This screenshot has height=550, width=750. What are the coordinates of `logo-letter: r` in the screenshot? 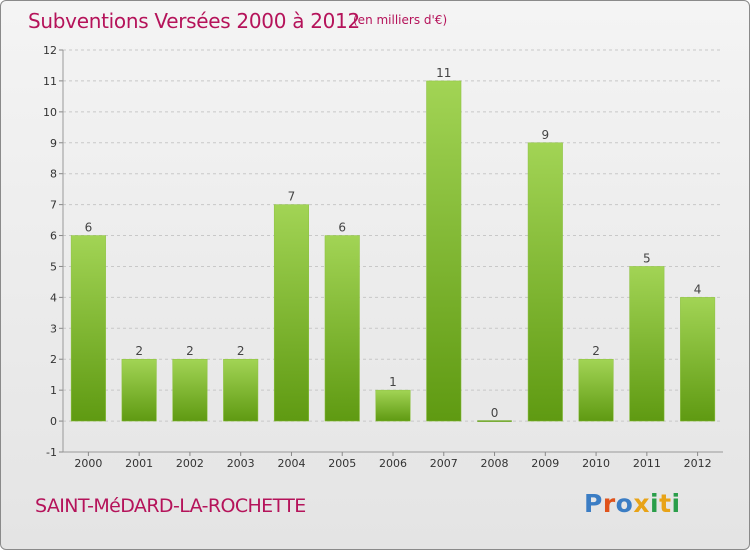 It's located at (609, 503).